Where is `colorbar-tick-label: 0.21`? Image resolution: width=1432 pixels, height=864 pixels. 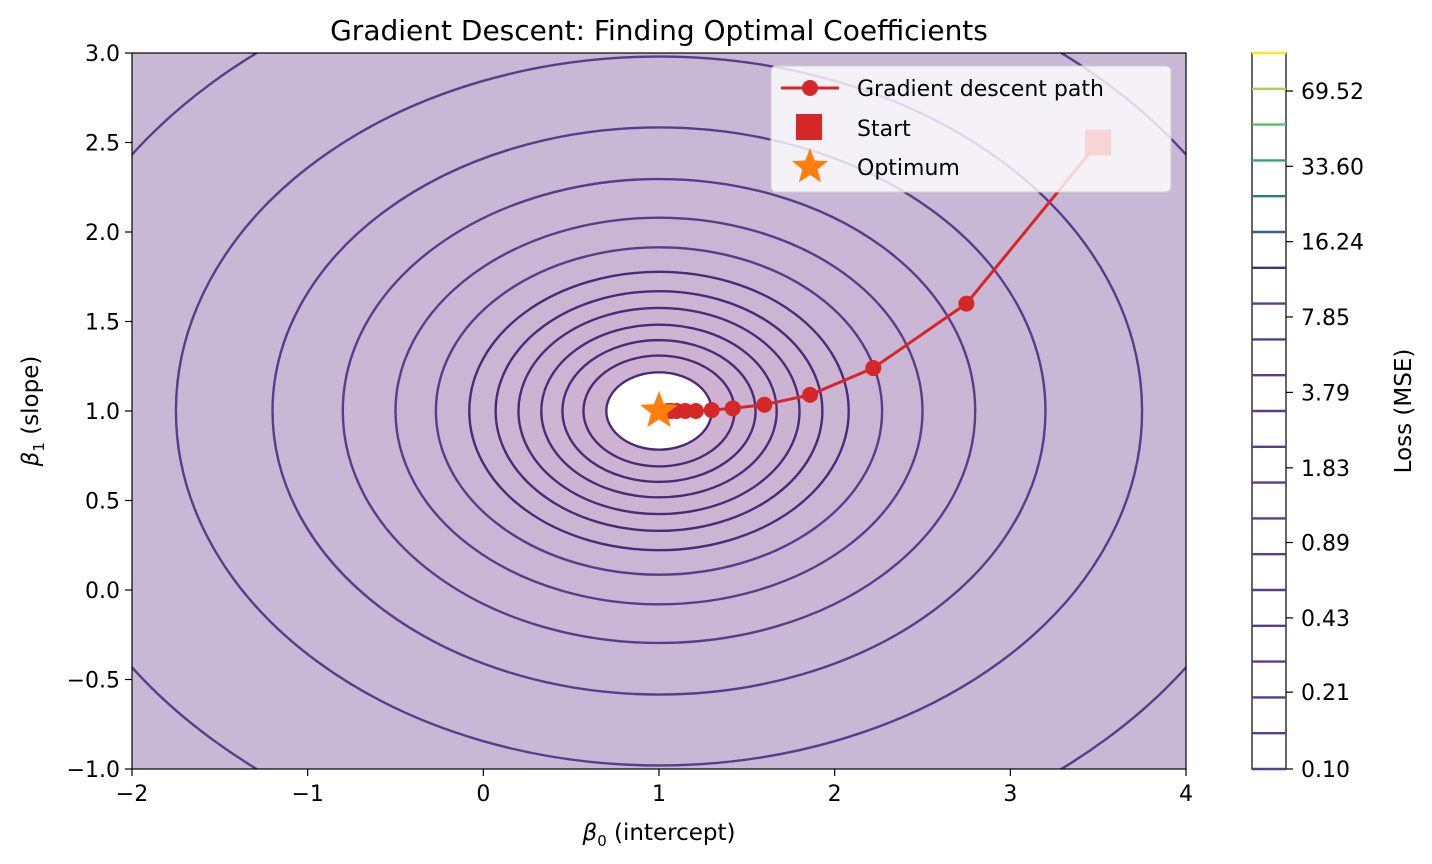
colorbar-tick-label: 0.21 is located at coordinates (1325, 693).